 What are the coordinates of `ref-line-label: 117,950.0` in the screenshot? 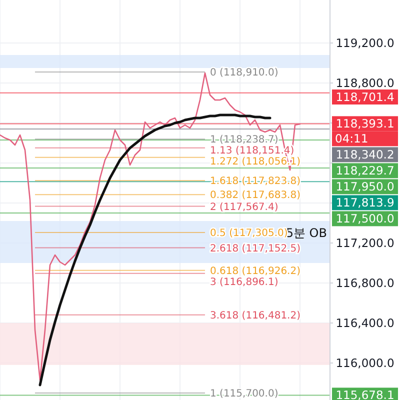 It's located at (365, 187).